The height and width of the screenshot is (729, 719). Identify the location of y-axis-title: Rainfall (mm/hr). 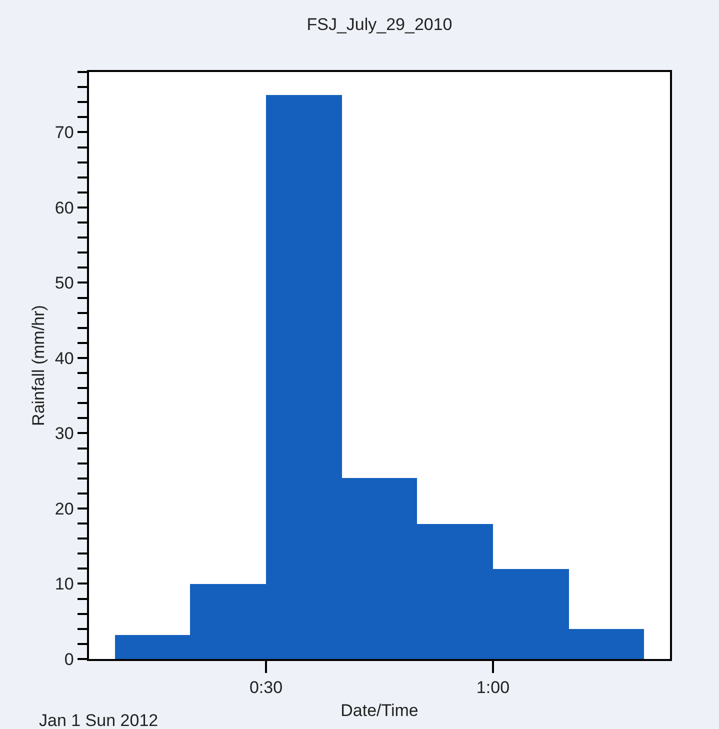
(38, 365).